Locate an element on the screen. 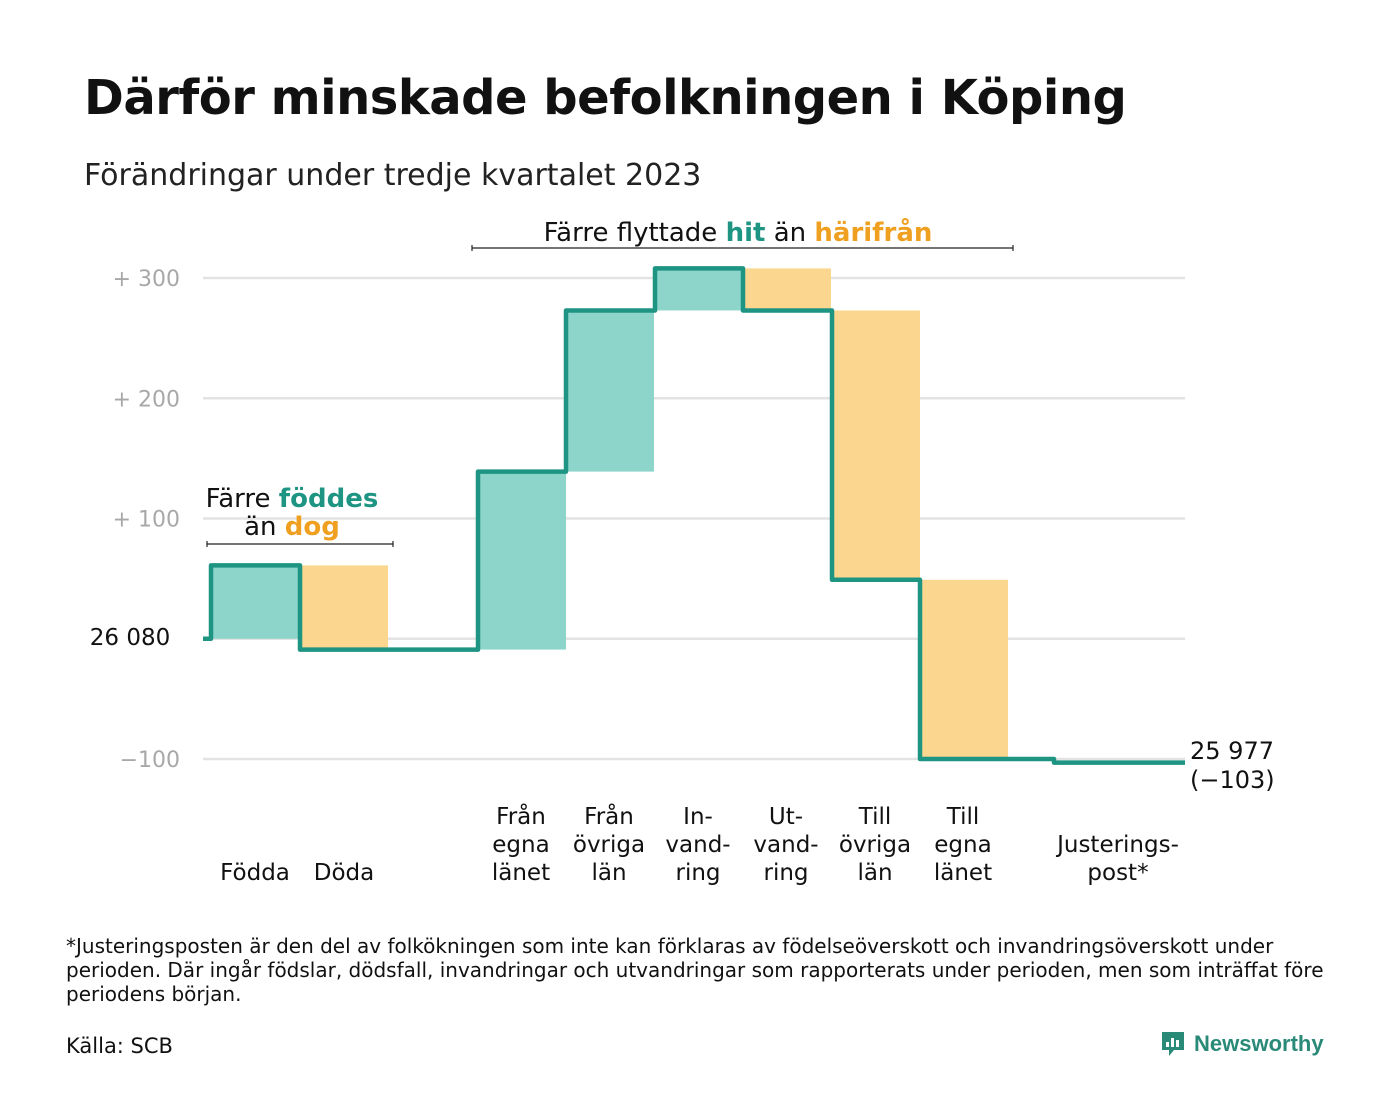 The width and height of the screenshot is (1400, 1120). source-label: Källa: SCB is located at coordinates (119, 1046).